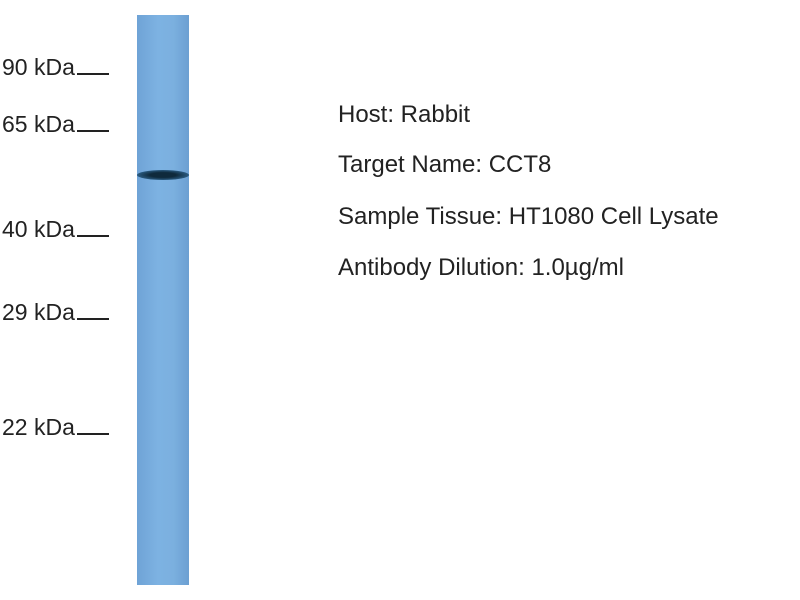  What do you see at coordinates (38, 229) in the screenshot?
I see `marker-label: 40 kDa` at bounding box center [38, 229].